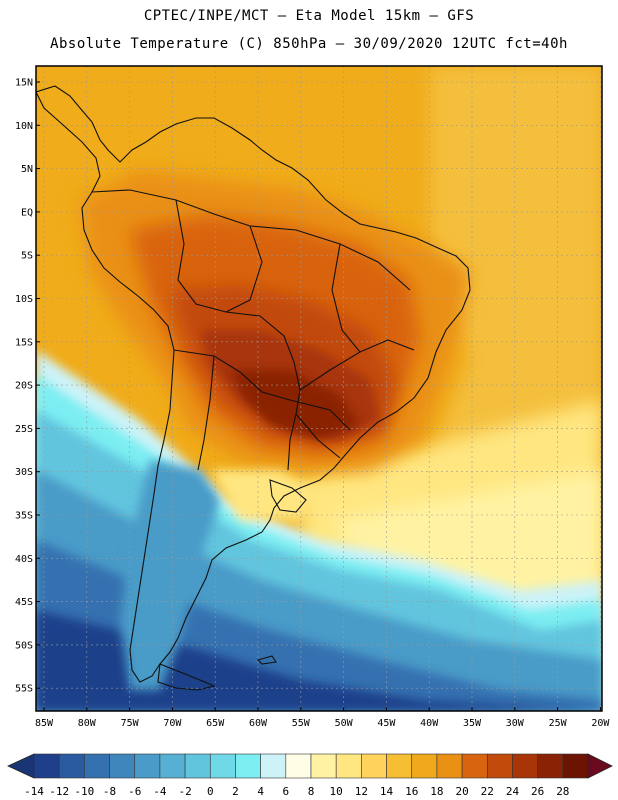  What do you see at coordinates (109, 791) in the screenshot?
I see `colorbar-label: -8` at bounding box center [109, 791].